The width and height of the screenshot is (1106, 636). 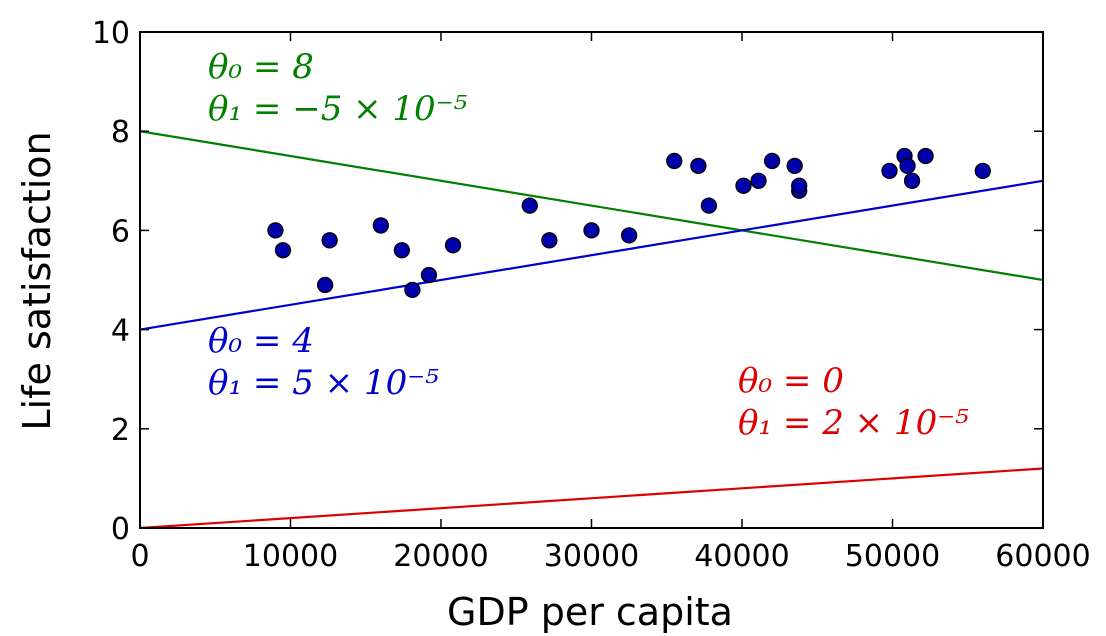 What do you see at coordinates (261, 341) in the screenshot?
I see `annotation-blue-theta0: θ₀ = 4` at bounding box center [261, 341].